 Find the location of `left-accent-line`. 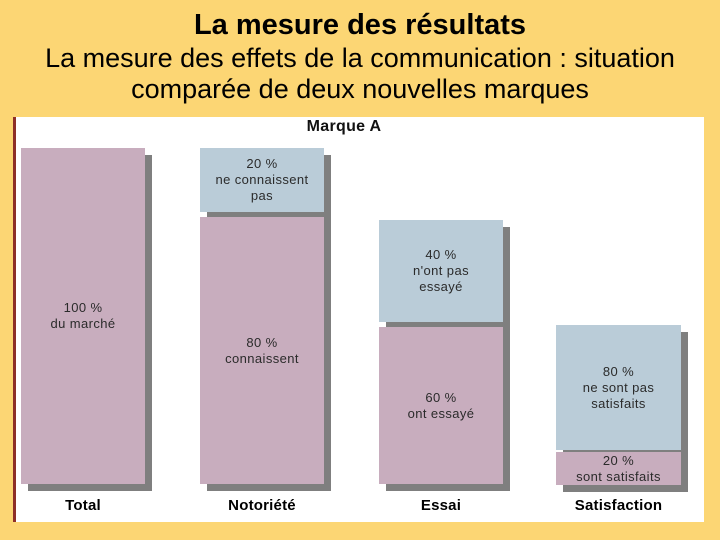

left-accent-line is located at coordinates (14, 319).